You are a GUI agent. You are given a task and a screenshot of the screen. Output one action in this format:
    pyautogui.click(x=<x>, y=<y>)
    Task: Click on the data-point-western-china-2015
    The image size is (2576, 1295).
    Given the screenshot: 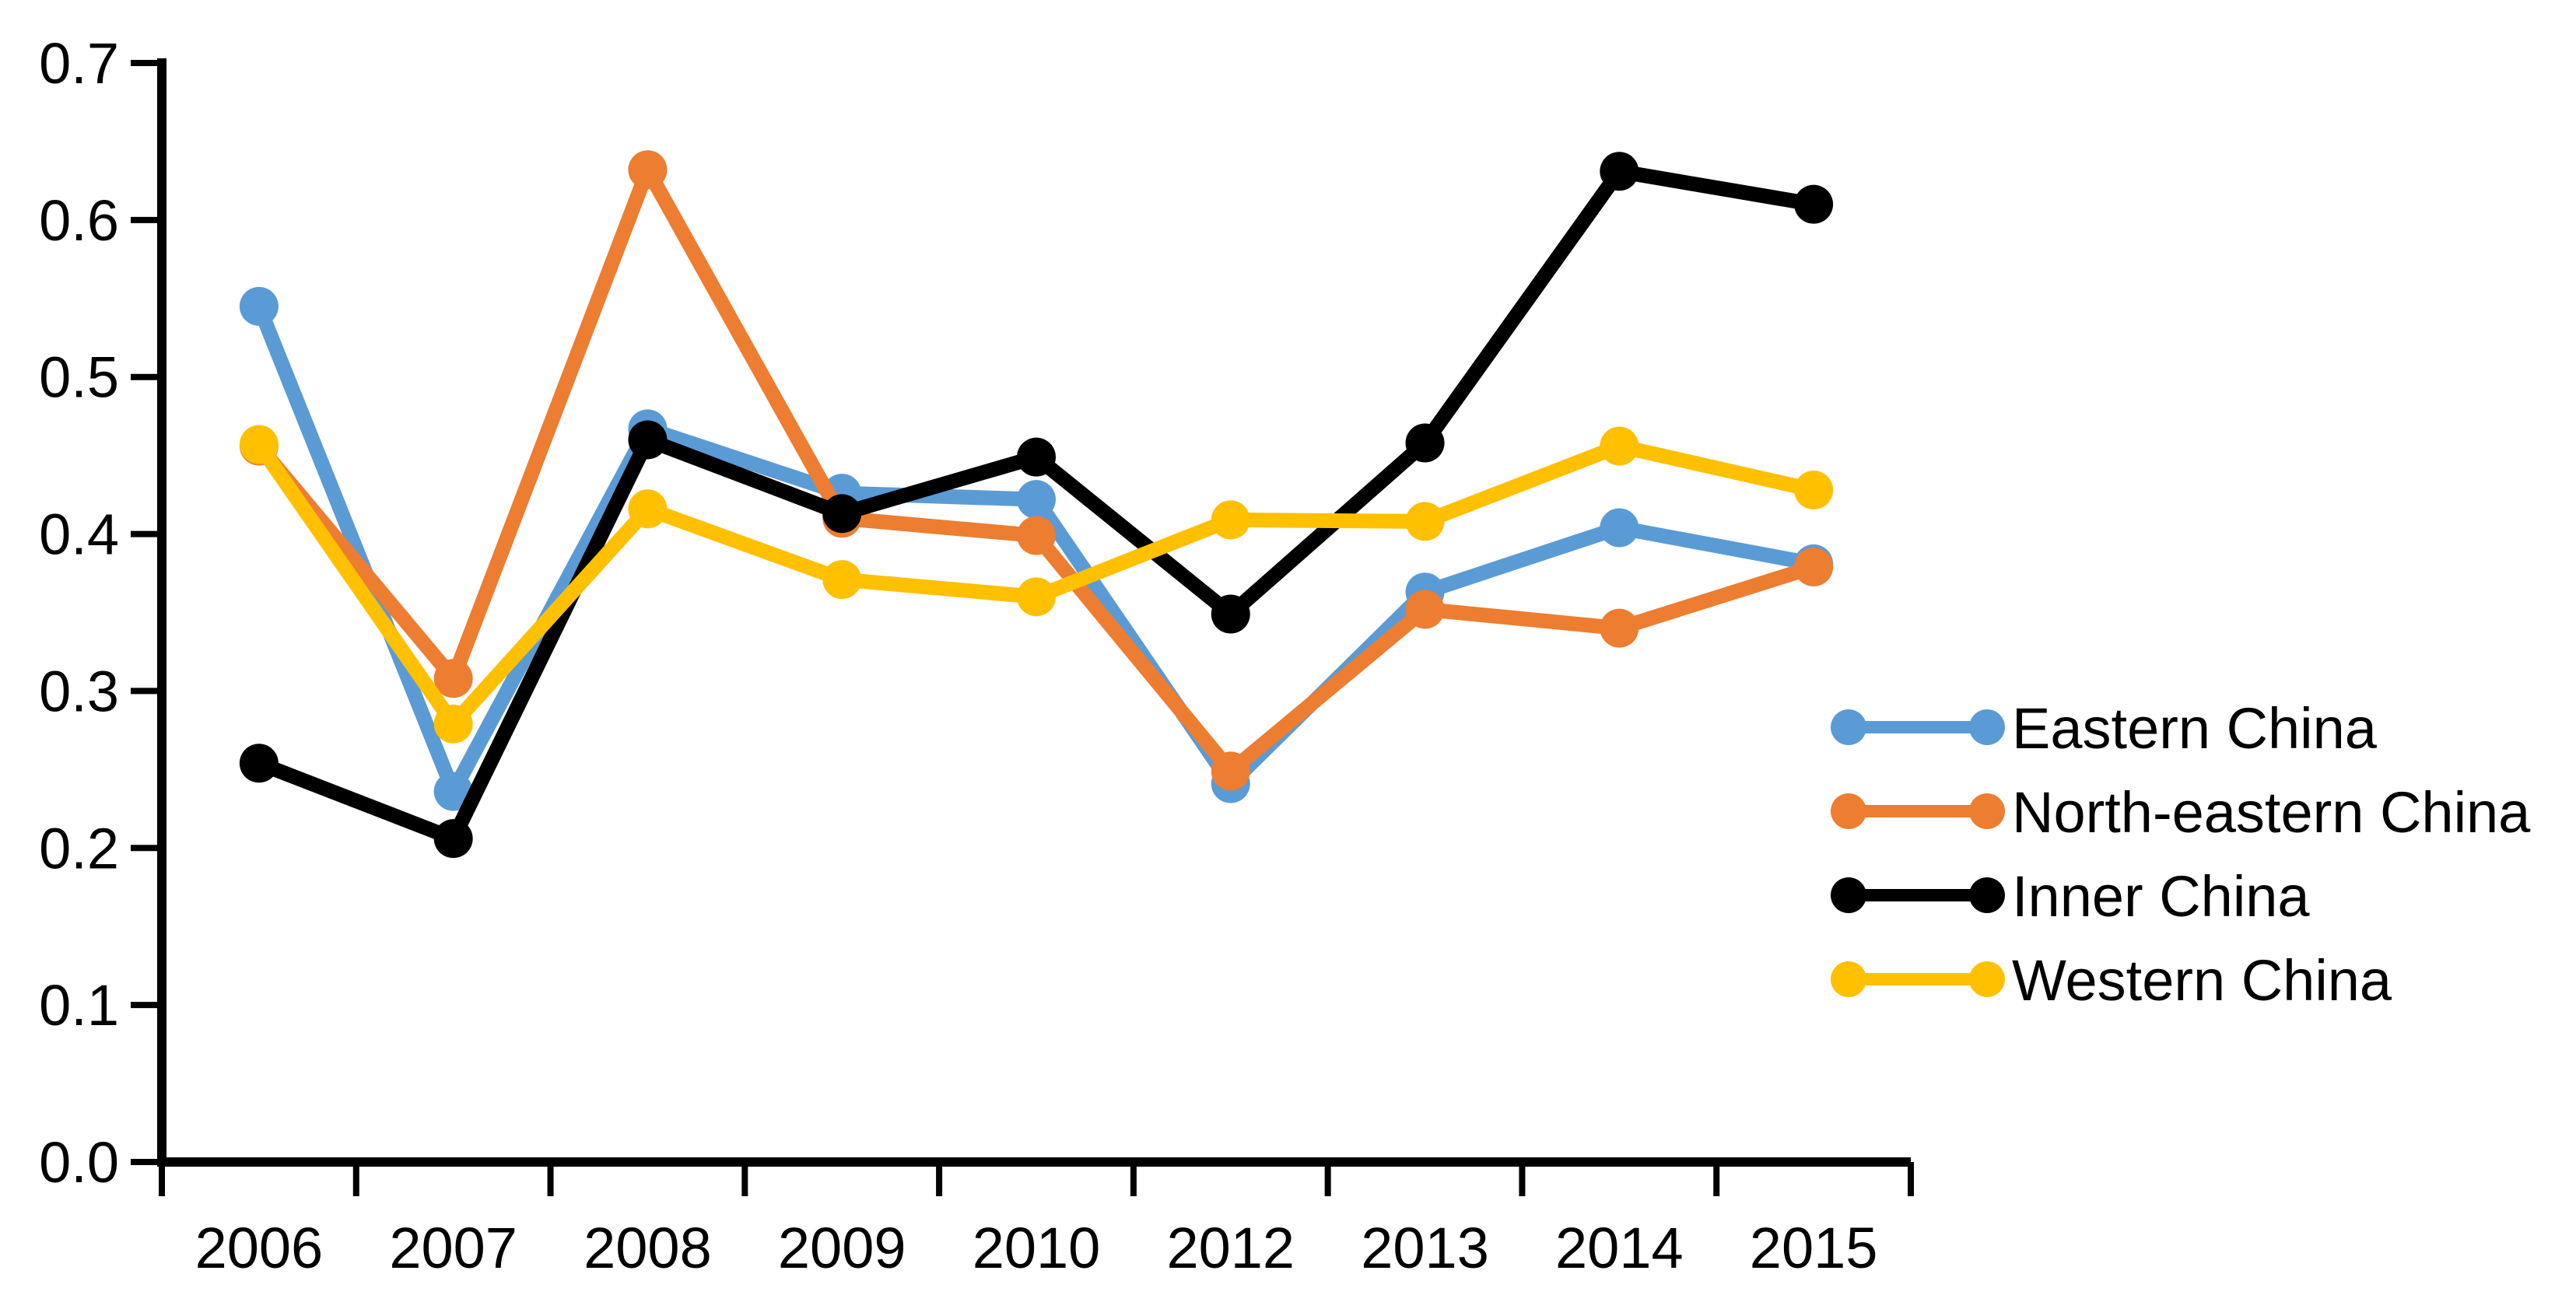 What is the action you would take?
    pyautogui.click(x=1814, y=491)
    